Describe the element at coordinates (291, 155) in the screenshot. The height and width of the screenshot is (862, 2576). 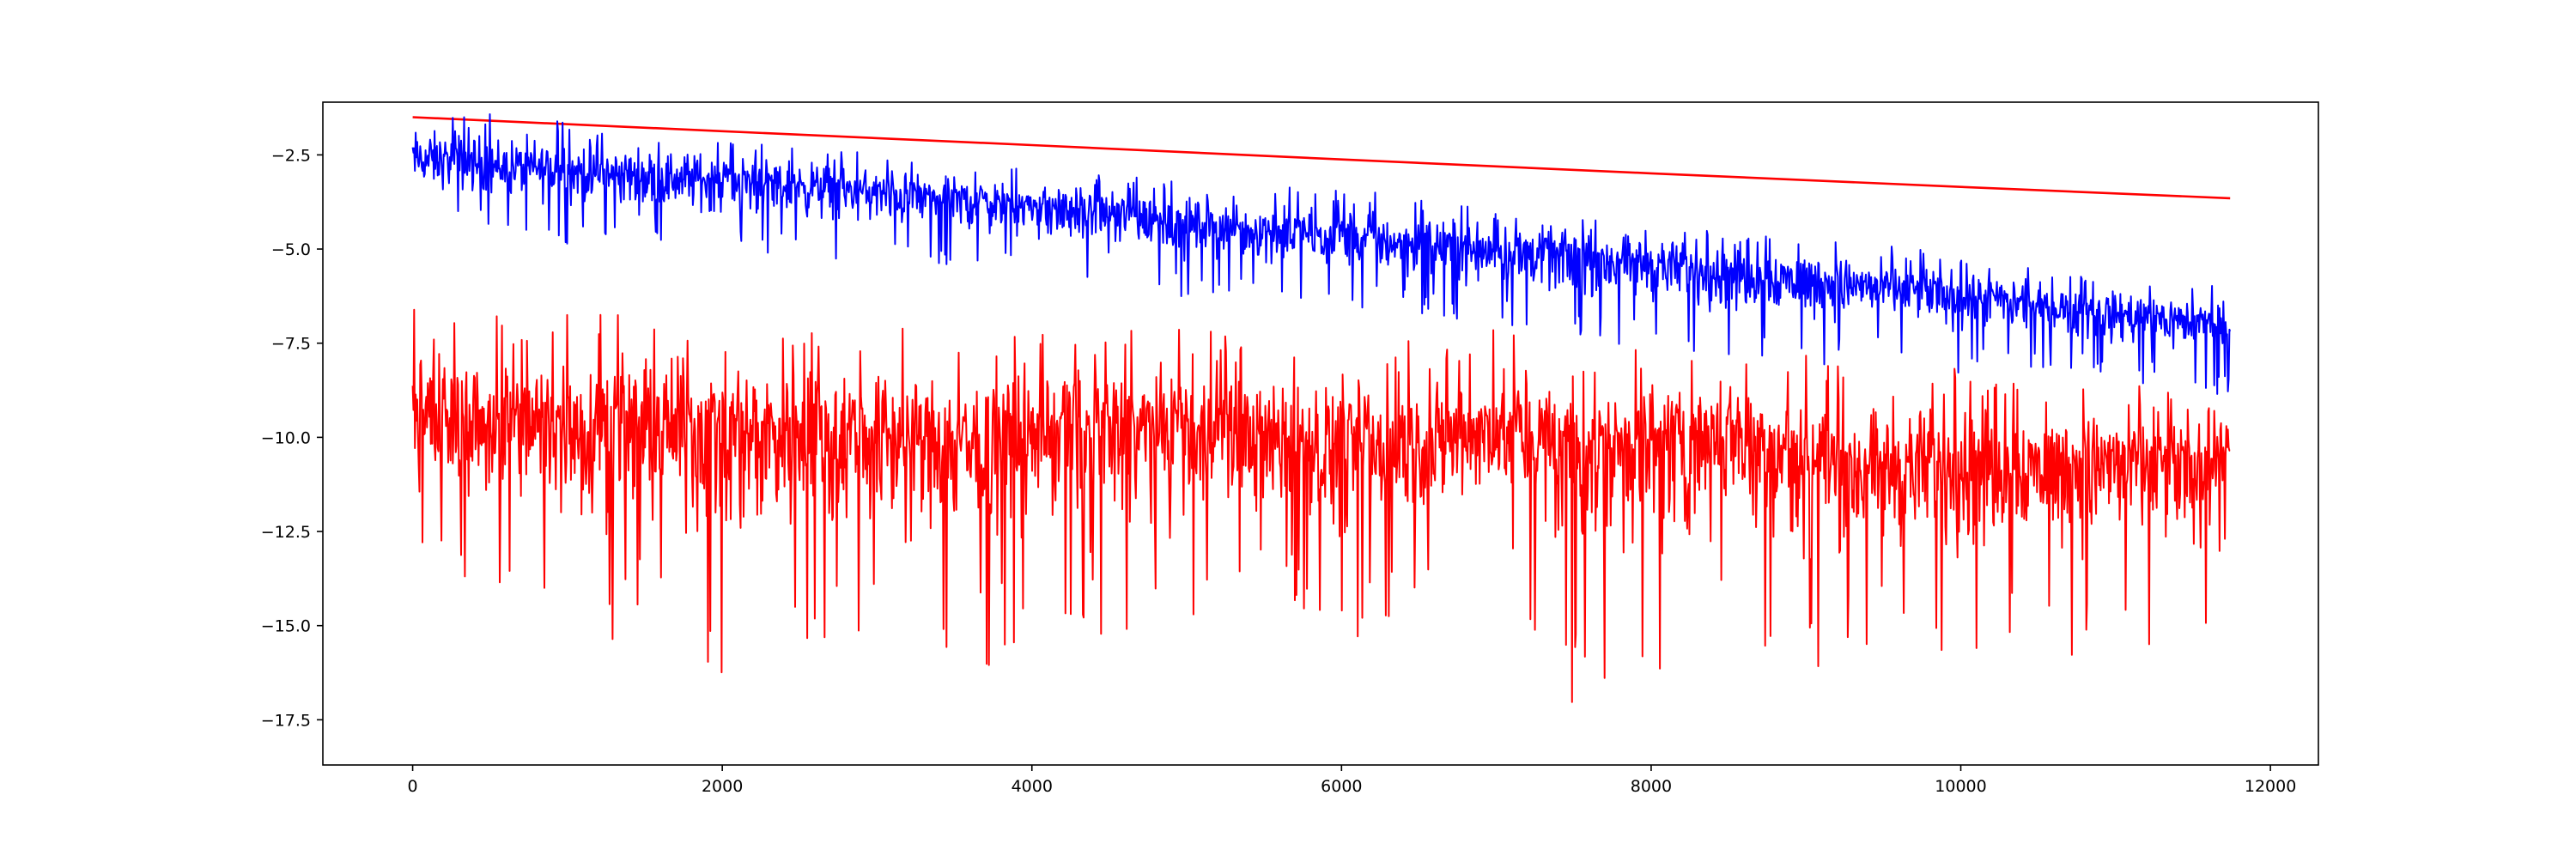
I see `y-tick-label: −2.5` at that location.